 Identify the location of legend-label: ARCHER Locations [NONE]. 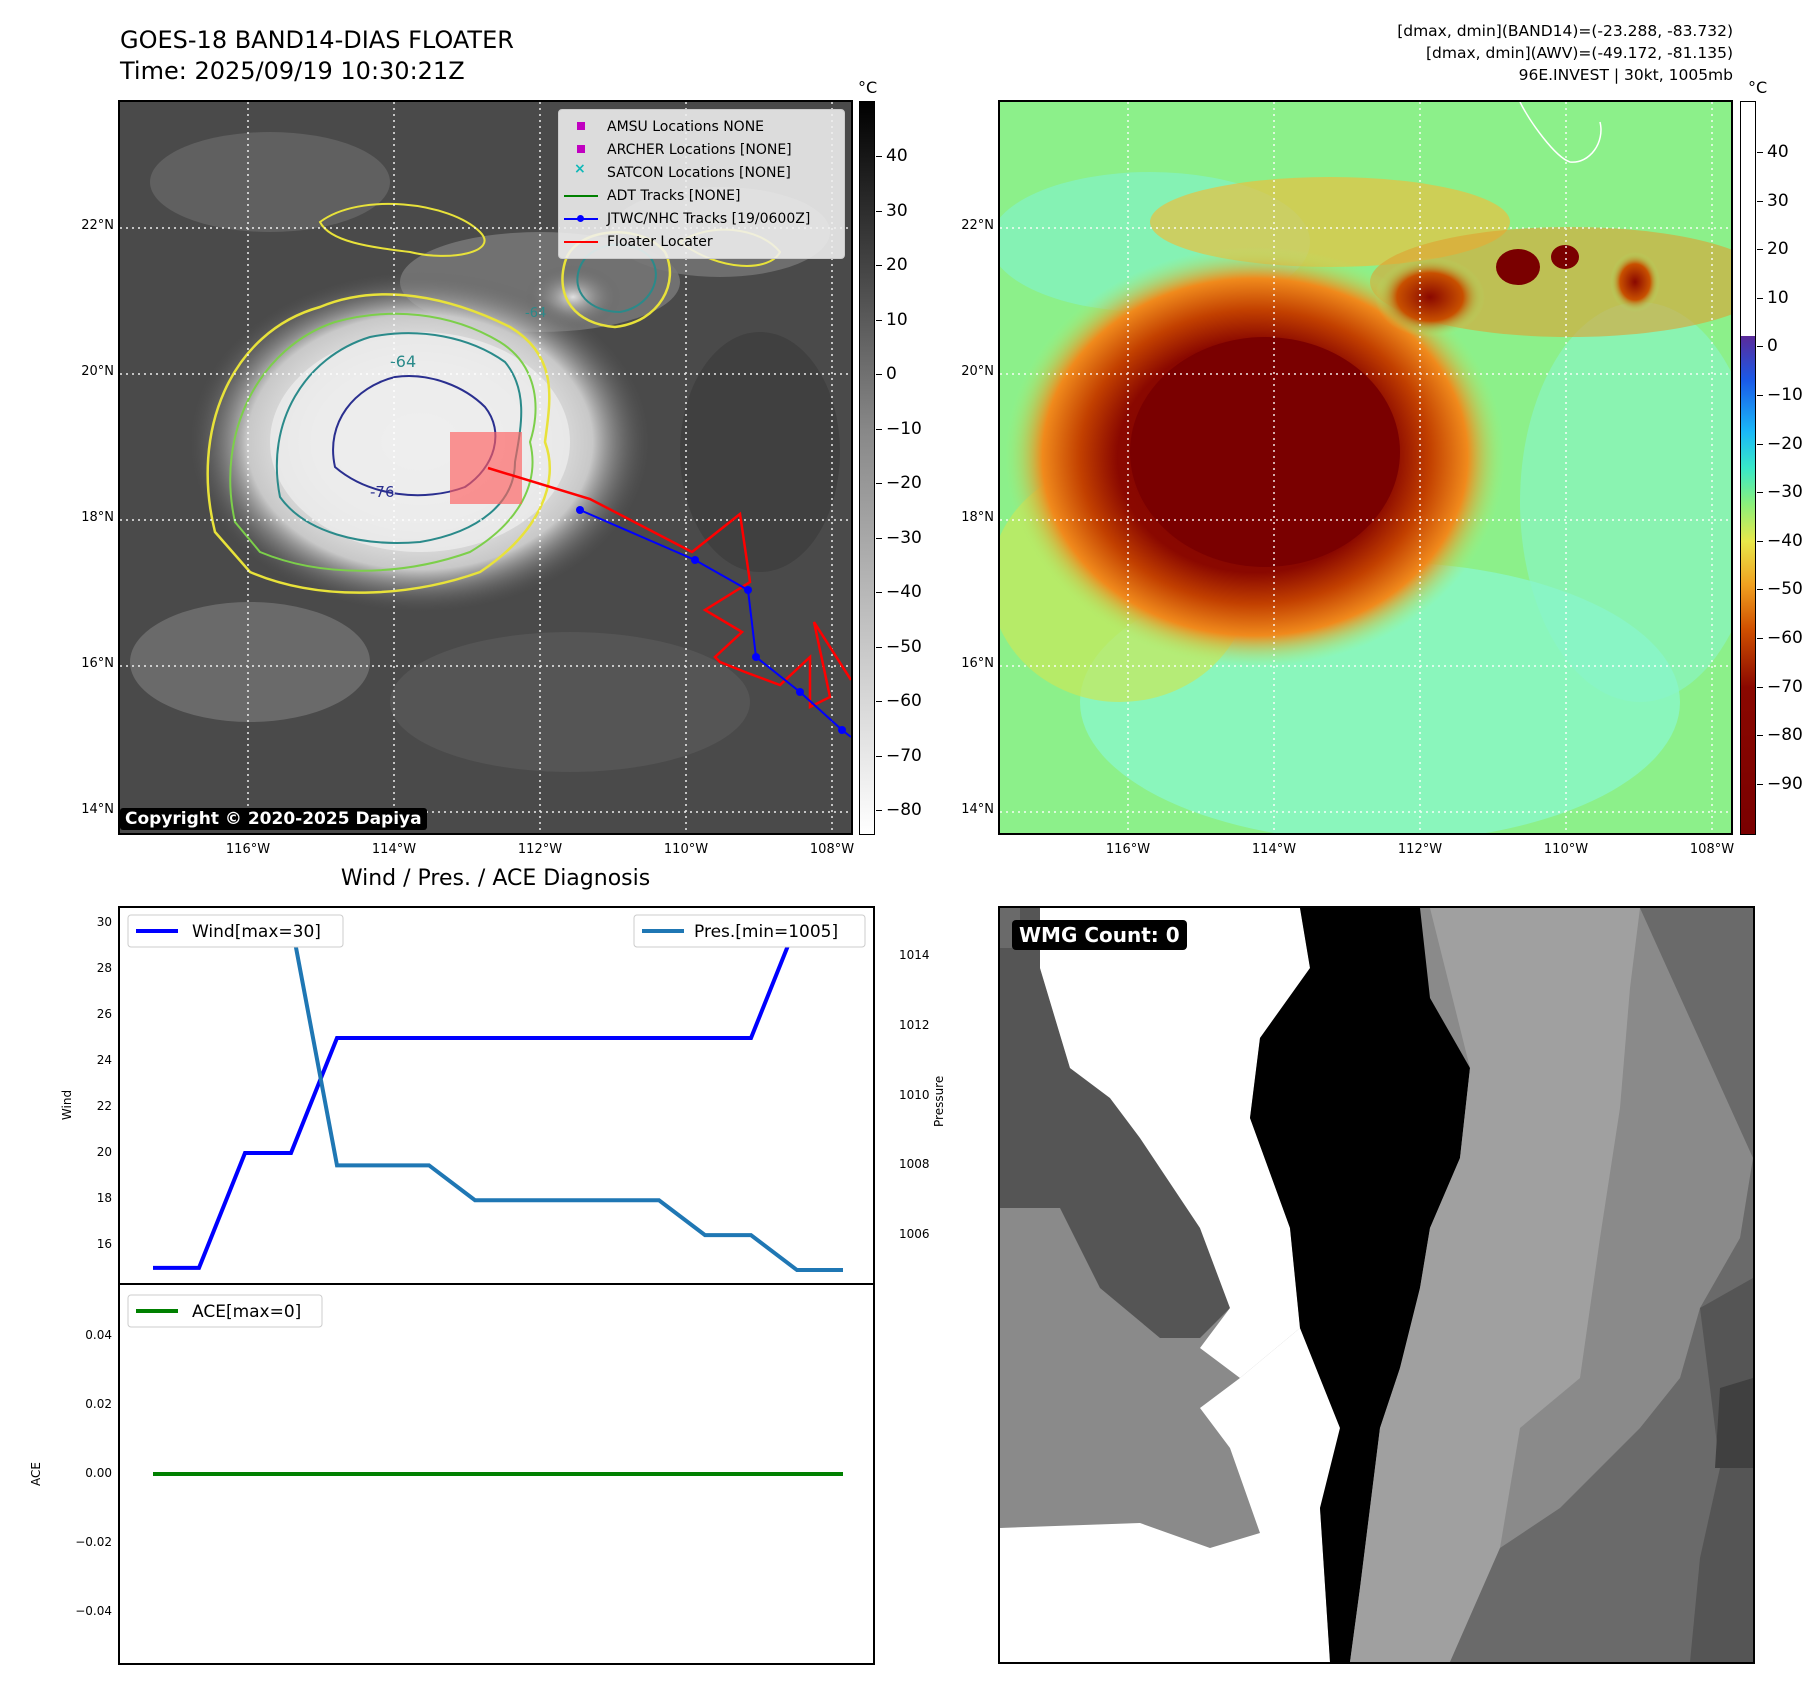
(699, 150).